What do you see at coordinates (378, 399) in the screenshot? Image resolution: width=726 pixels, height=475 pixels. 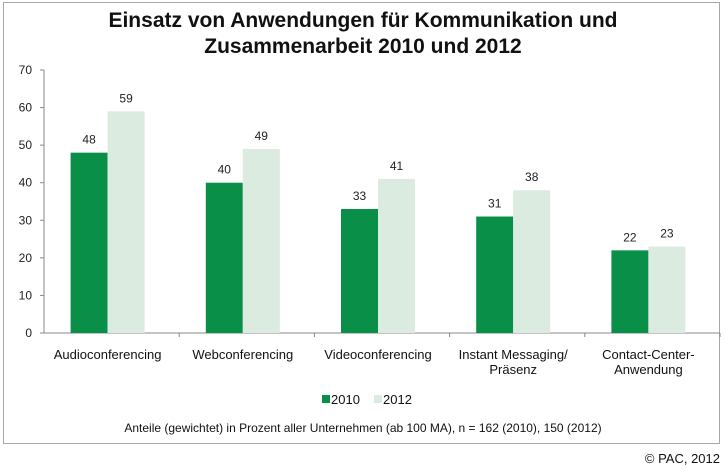 I see `legend-swatch-2012` at bounding box center [378, 399].